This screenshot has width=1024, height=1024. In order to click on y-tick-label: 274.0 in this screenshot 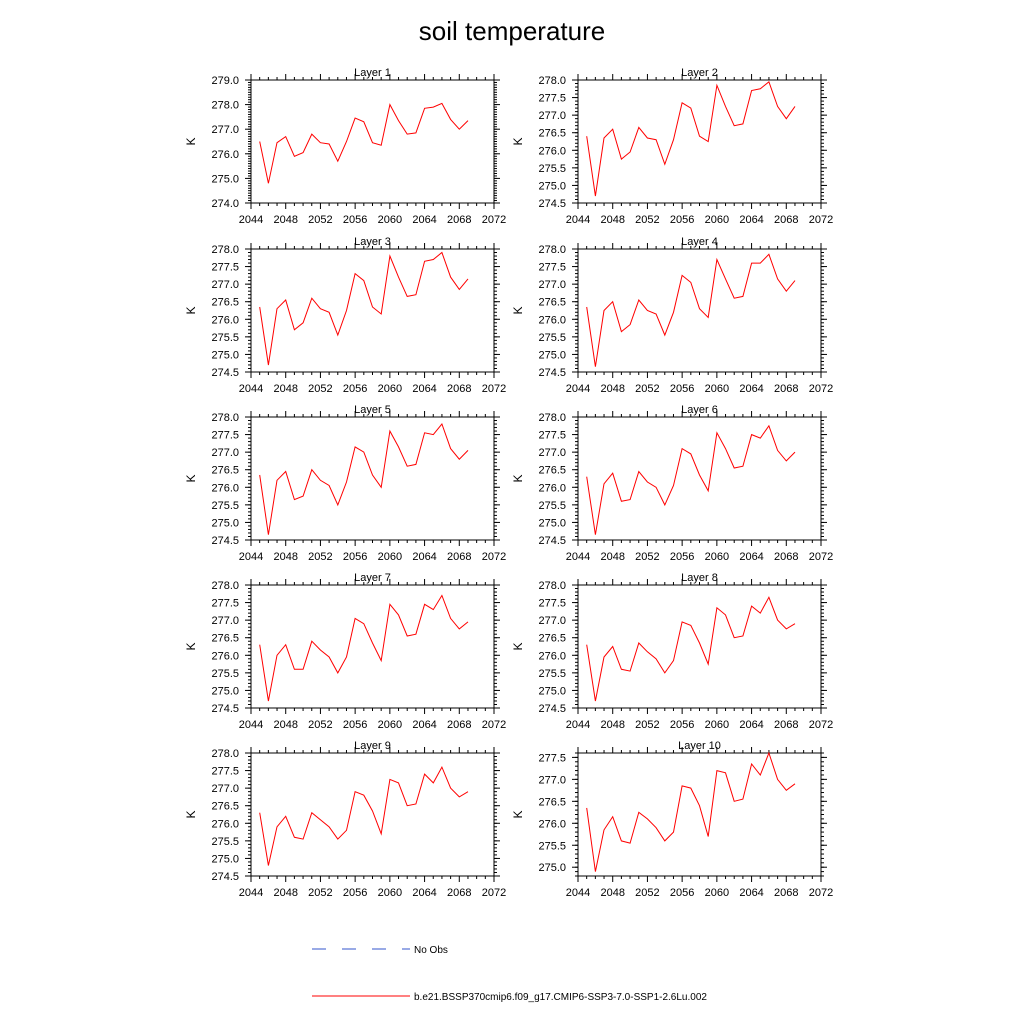, I will do `click(225, 204)`.